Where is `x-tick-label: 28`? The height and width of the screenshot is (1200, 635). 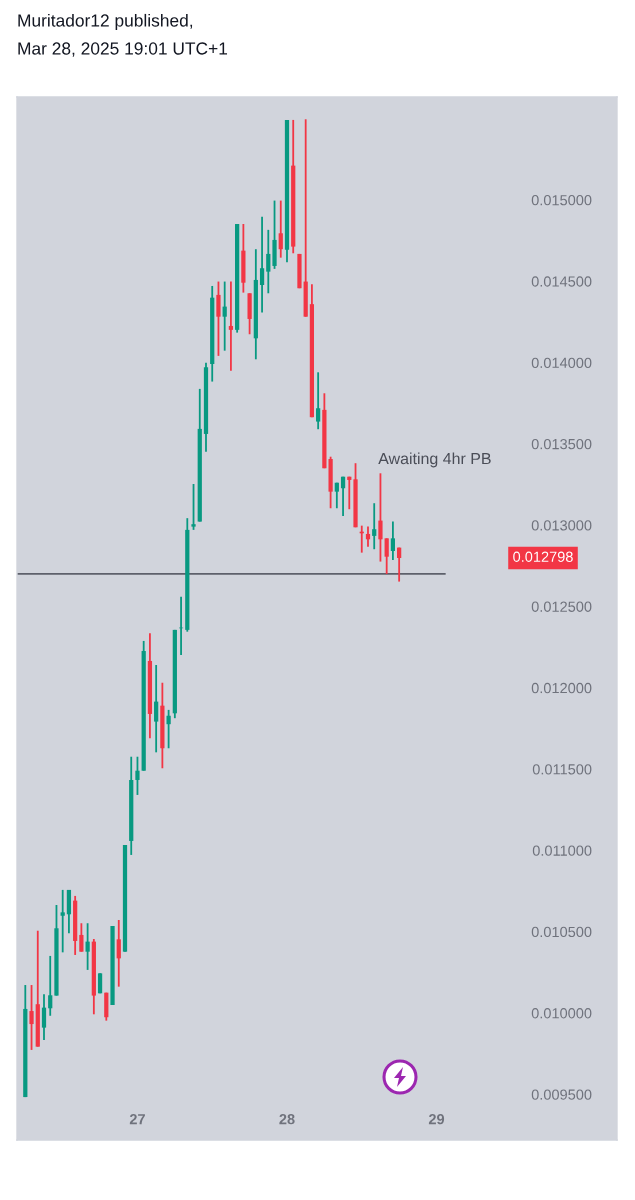
x-tick-label: 28 is located at coordinates (287, 1119).